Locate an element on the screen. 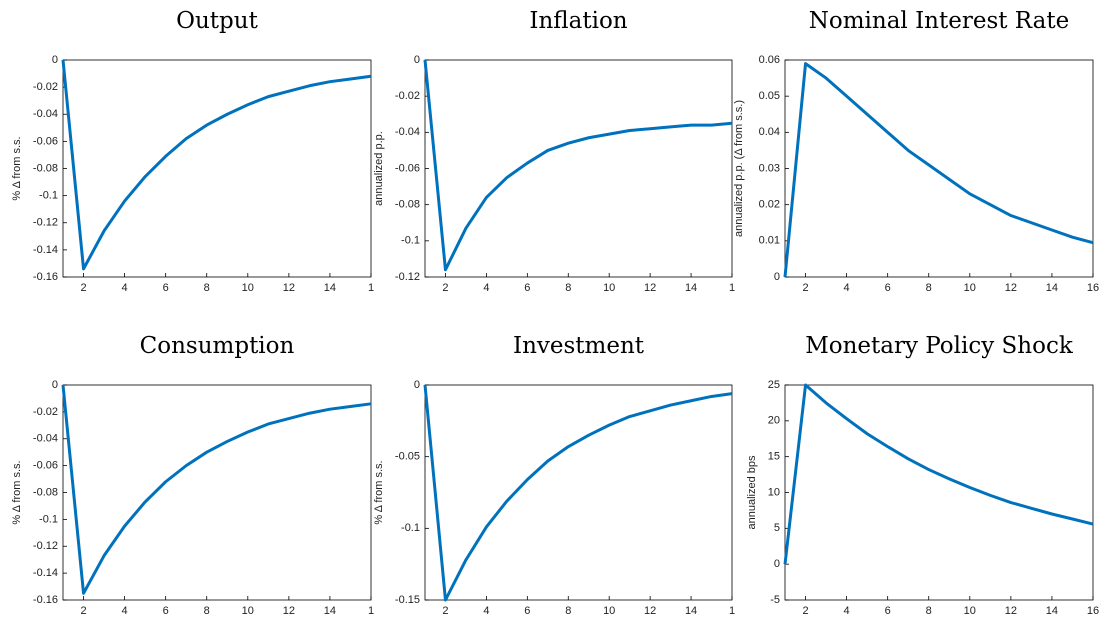 The height and width of the screenshot is (623, 1105). y-tick-label: 0.01 is located at coordinates (769, 241).